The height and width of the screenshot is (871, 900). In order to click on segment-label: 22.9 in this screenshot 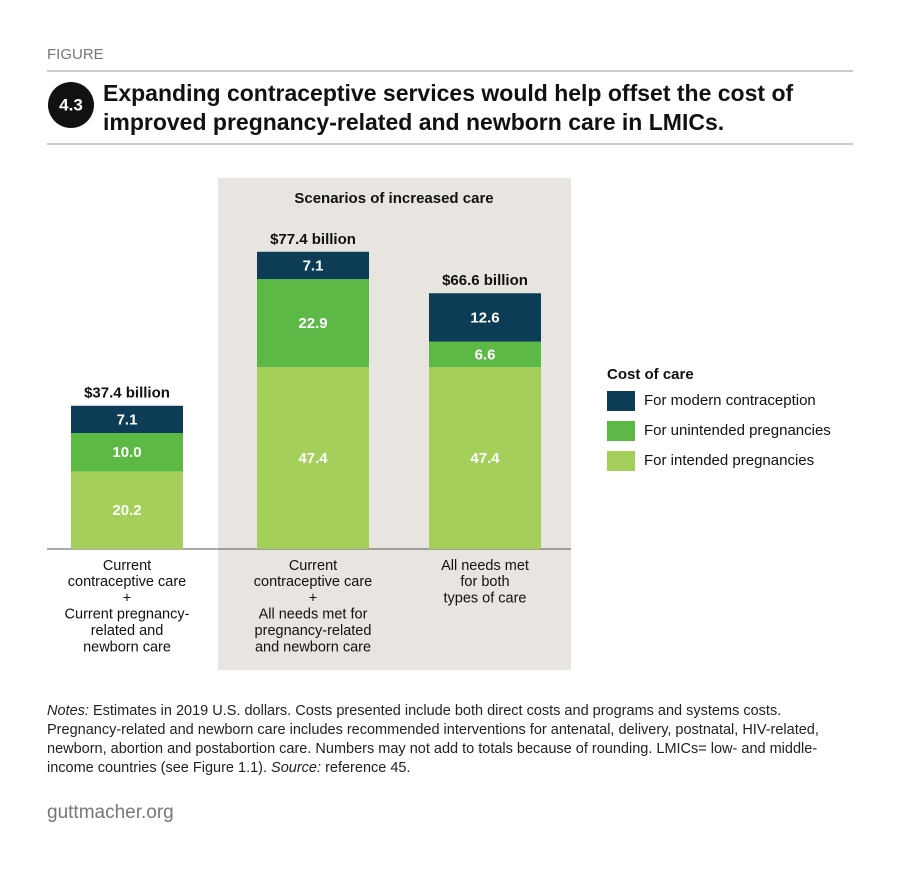, I will do `click(312, 323)`.